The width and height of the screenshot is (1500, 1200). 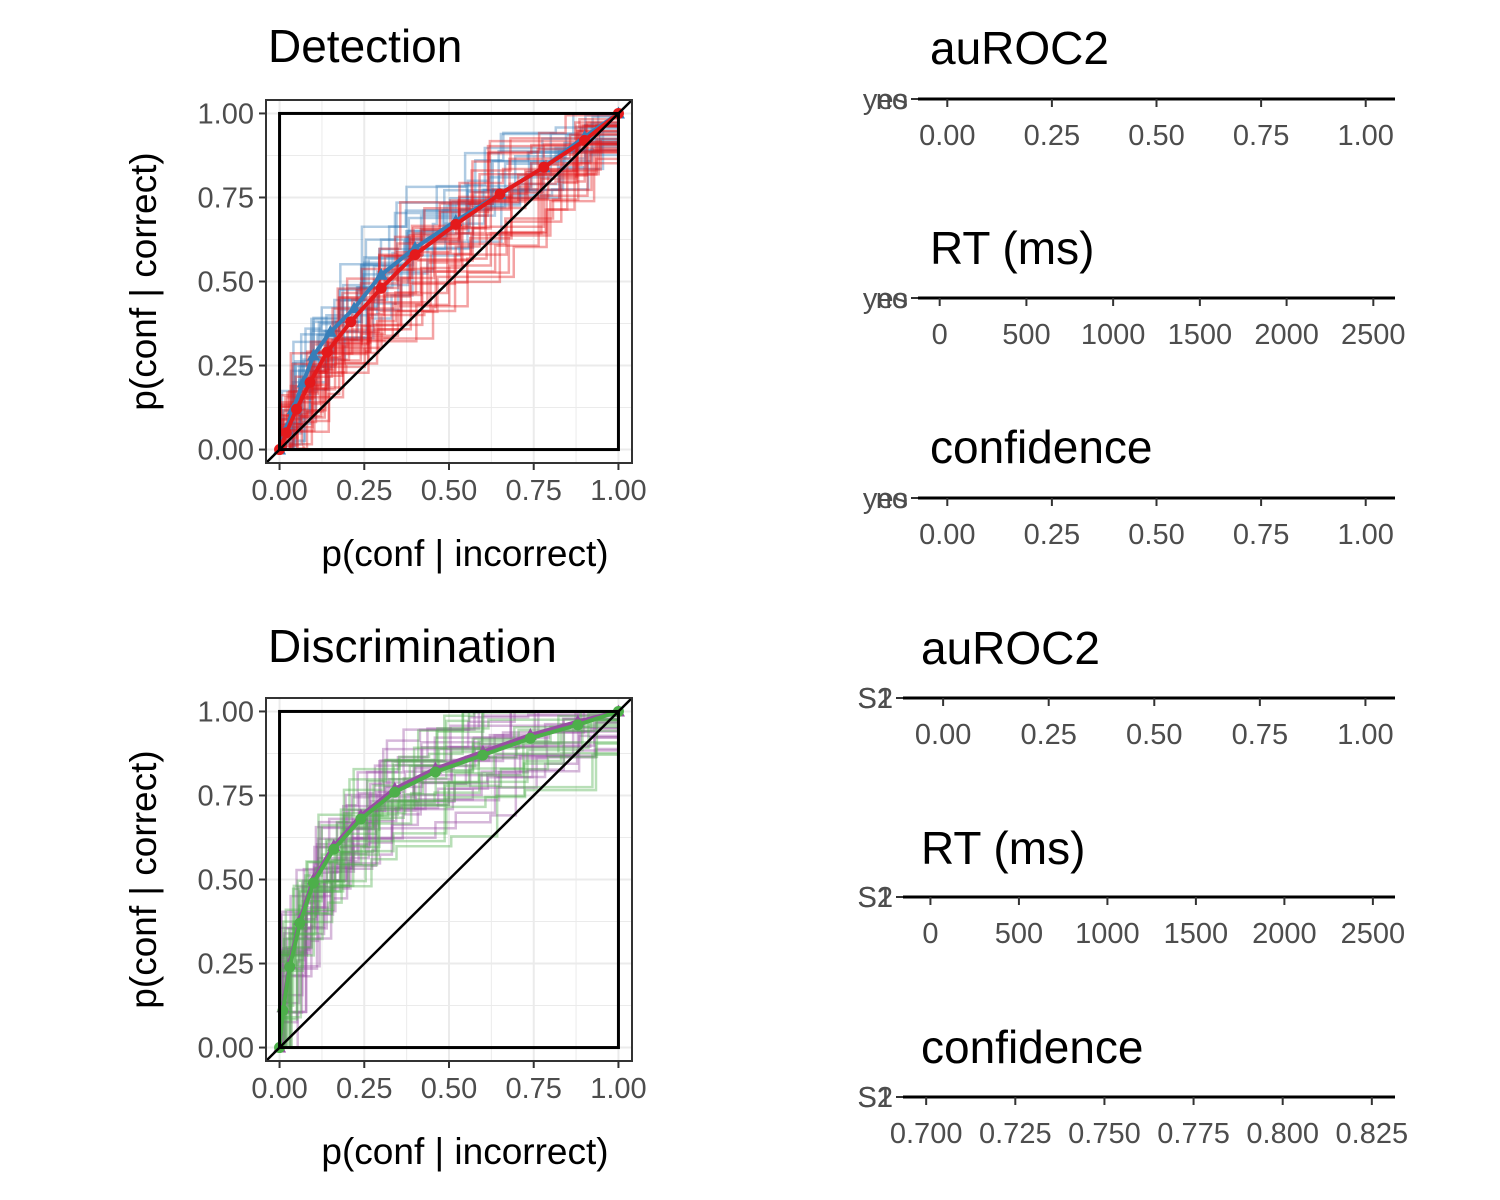 I want to click on x-tick-label: 0.50, so click(x=449, y=491).